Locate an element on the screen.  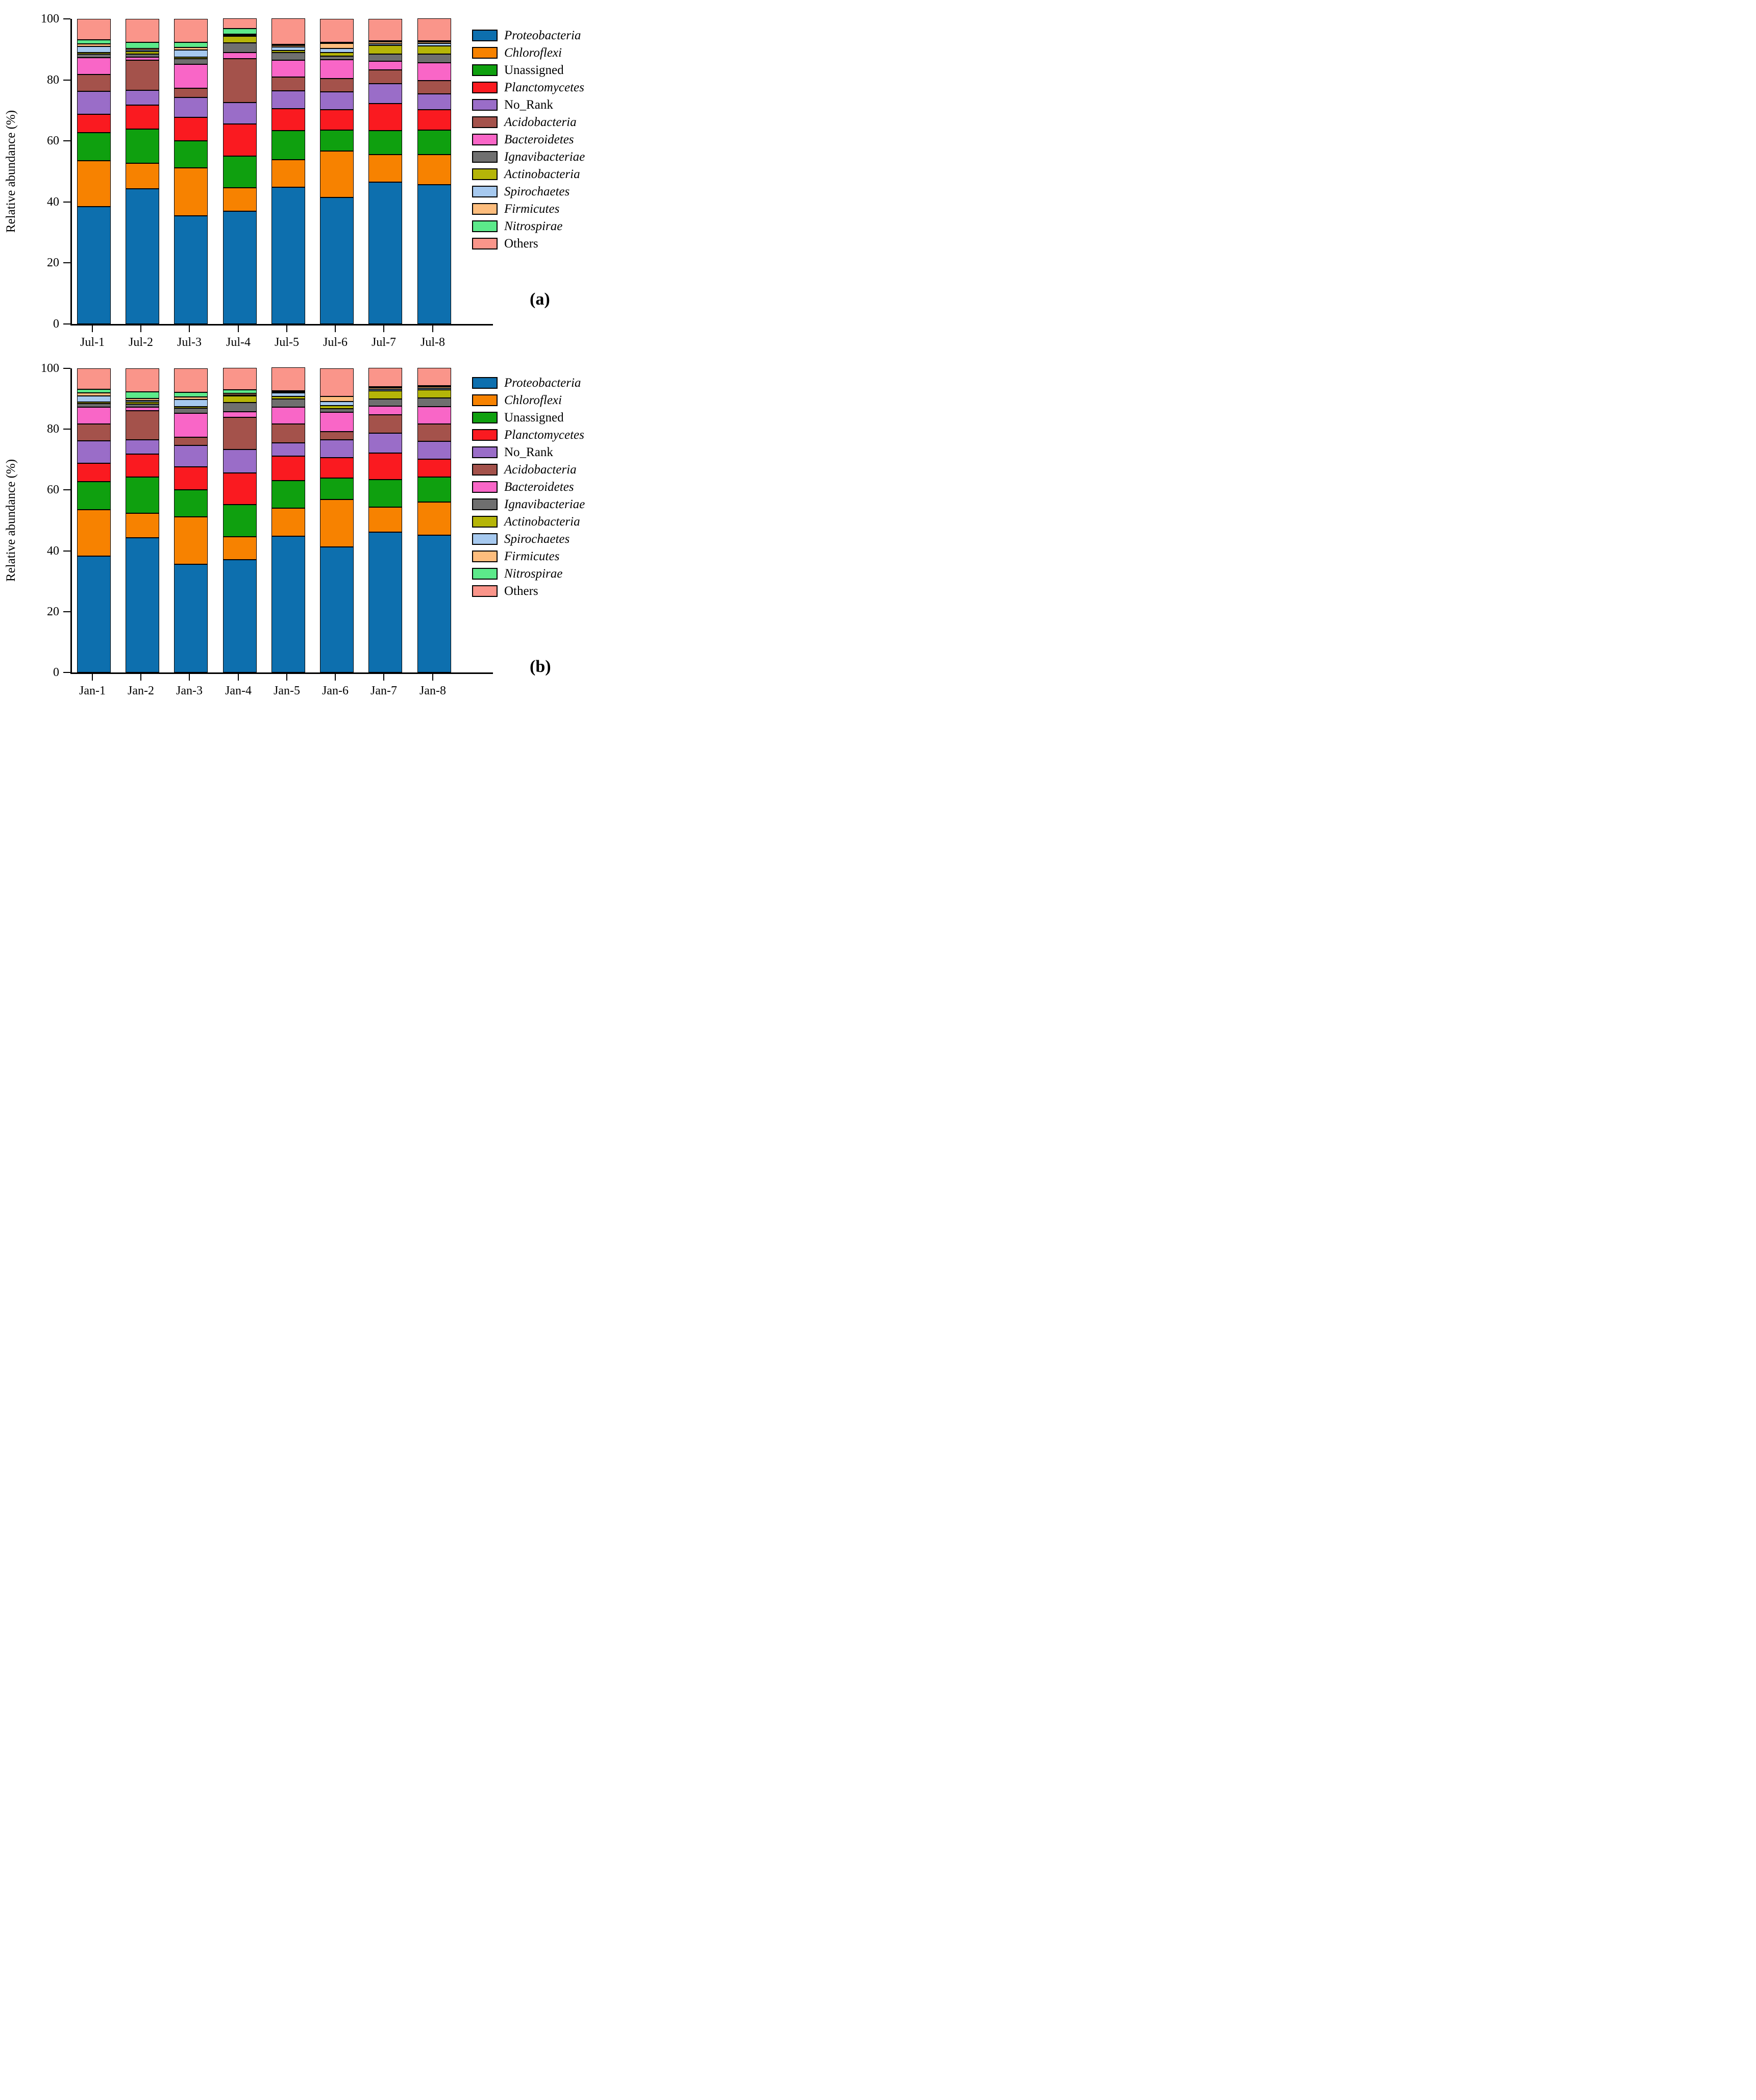
y-tick-40-a is located at coordinates (66, 202).